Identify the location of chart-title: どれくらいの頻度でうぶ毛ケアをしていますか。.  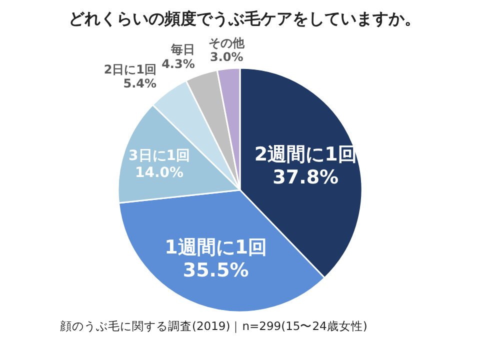
(244, 18).